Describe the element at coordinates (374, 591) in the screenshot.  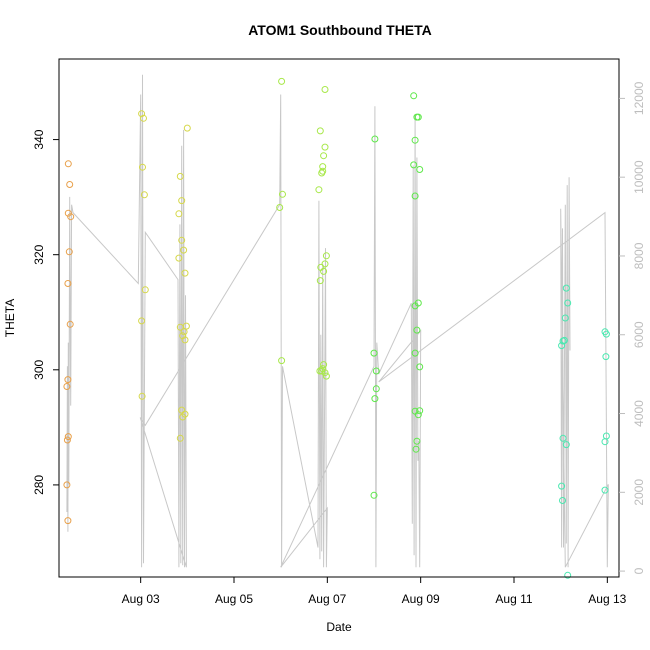
I see `x-axis: Aug 03 Aug 05 Aug 07 Aug 09 Aug 11 Aug 13` at that location.